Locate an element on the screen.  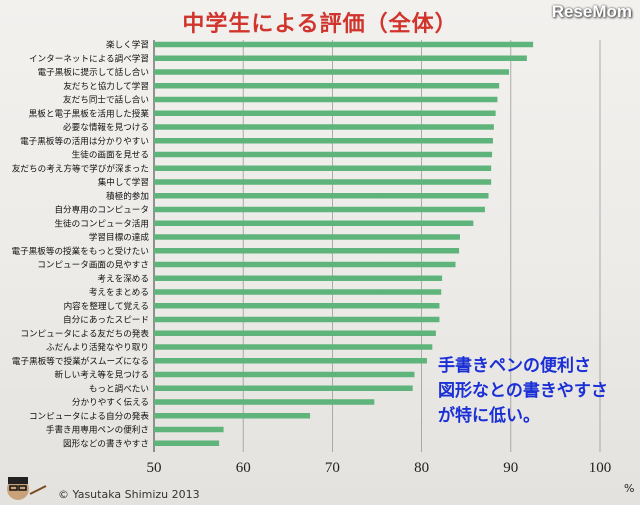
category-label: 自分専用のコンピュータ is located at coordinates (101, 210).